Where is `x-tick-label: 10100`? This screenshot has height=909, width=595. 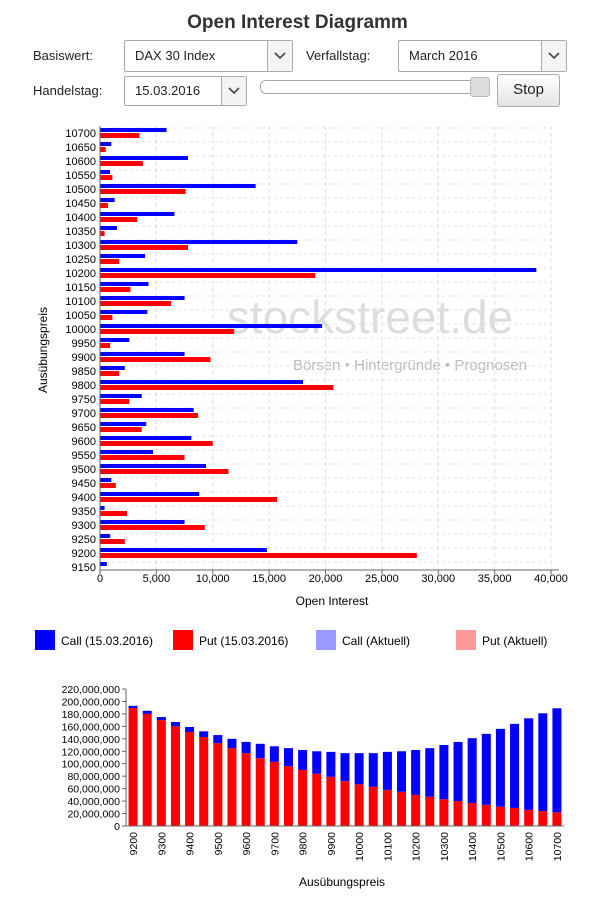
x-tick-label: 10100 is located at coordinates (388, 846).